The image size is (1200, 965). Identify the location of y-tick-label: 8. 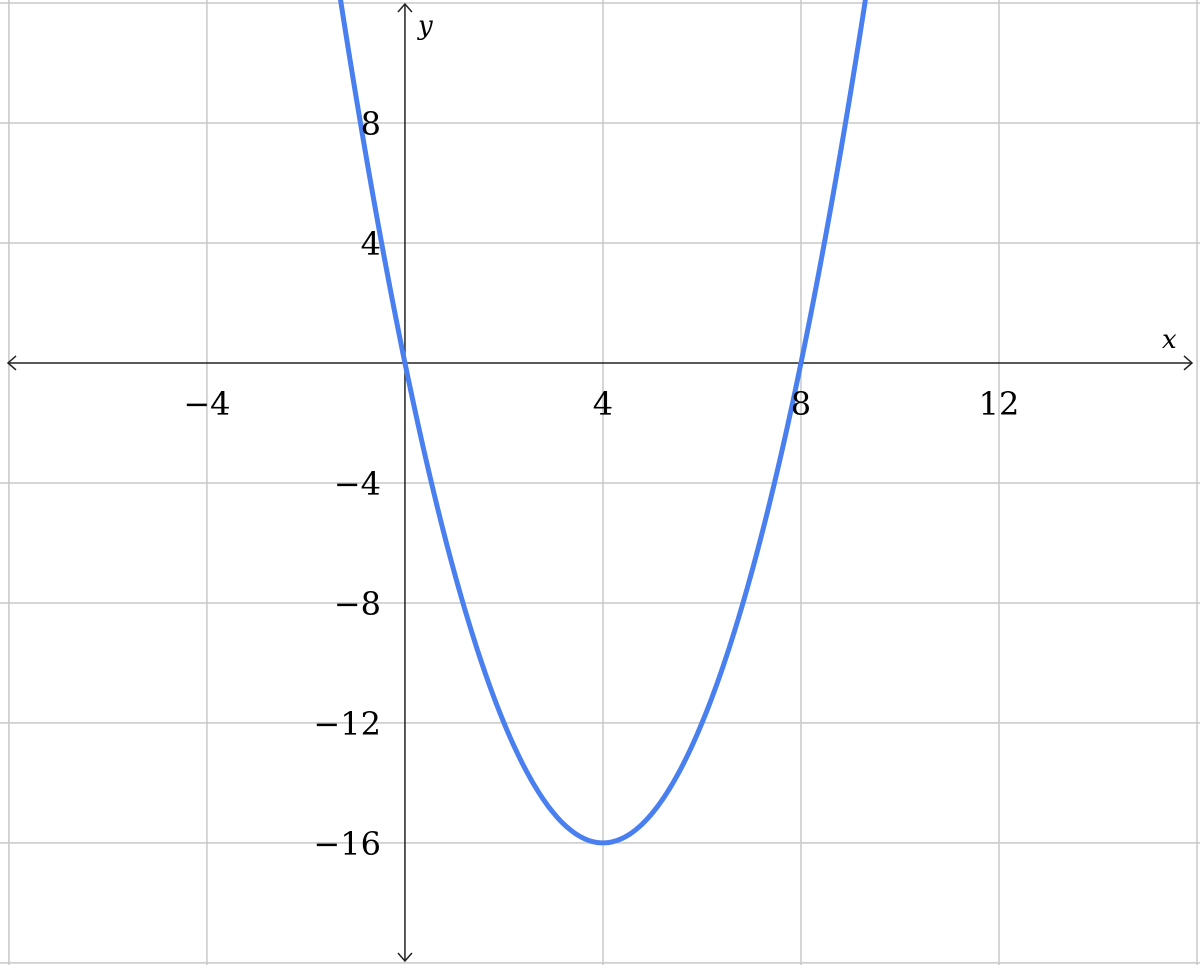
(371, 124).